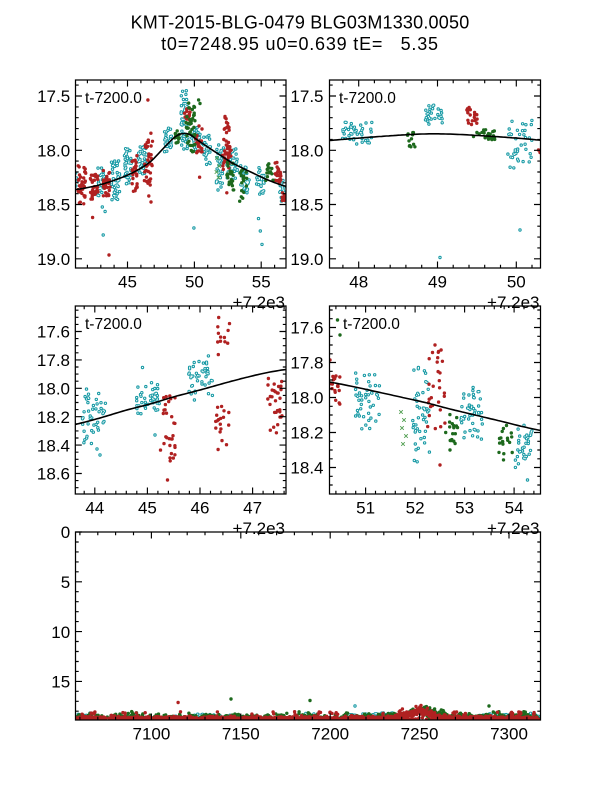  Describe the element at coordinates (65, 582) in the screenshot. I see `svg-text: 5` at that location.